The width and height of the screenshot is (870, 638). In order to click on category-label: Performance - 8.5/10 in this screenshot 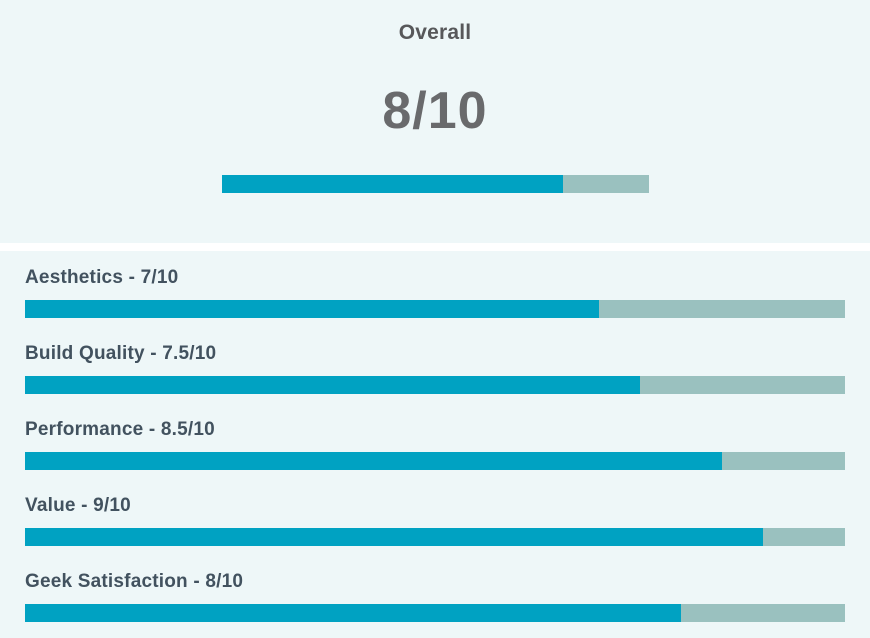, I will do `click(120, 429)`.